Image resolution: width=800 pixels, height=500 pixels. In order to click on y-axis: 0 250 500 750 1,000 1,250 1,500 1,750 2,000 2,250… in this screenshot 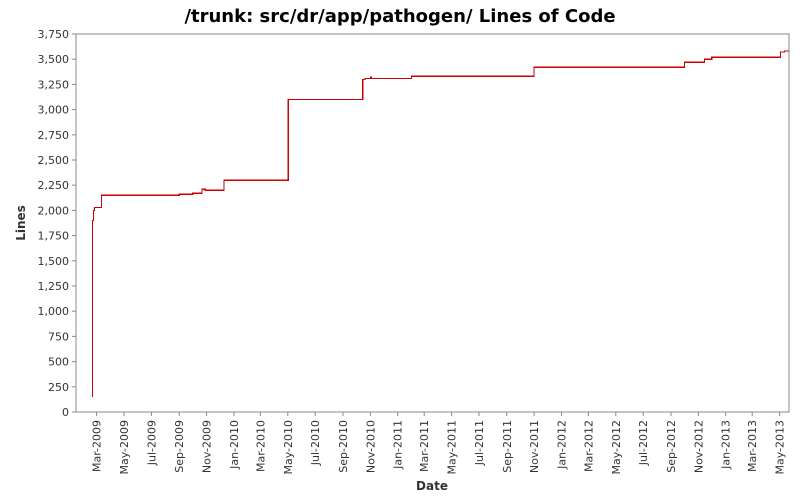, I will do `click(57, 223)`.